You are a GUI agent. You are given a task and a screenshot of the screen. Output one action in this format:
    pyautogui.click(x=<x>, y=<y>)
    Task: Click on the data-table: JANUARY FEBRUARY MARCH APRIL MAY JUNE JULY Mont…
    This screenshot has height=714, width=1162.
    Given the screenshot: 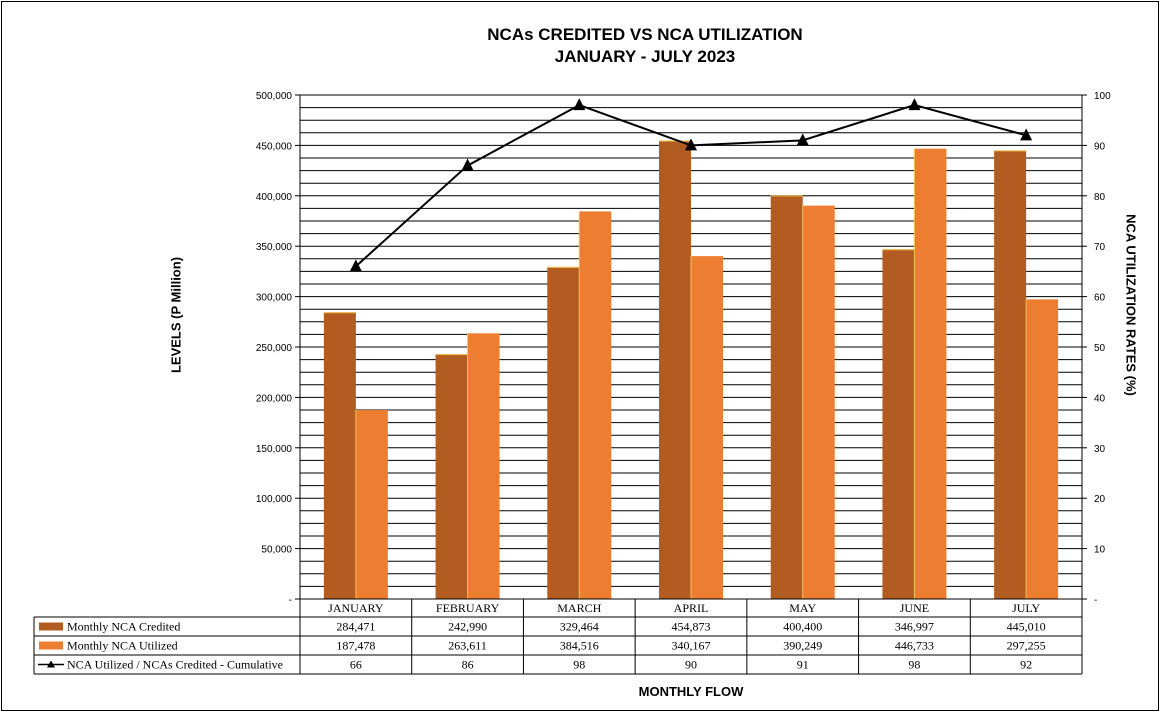 What is the action you would take?
    pyautogui.click(x=558, y=637)
    